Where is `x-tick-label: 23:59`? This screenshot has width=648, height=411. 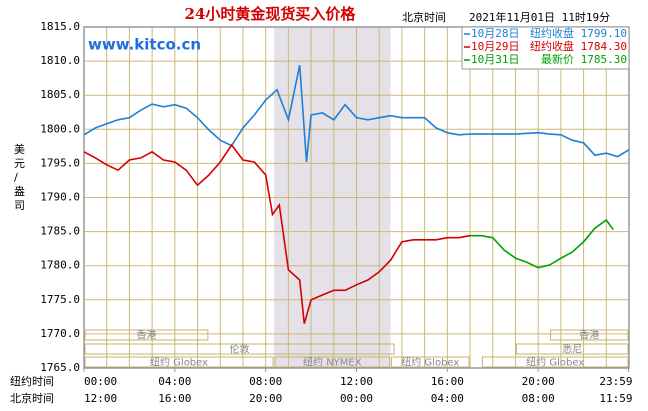
x-tick-label: 23:59 is located at coordinates (615, 381).